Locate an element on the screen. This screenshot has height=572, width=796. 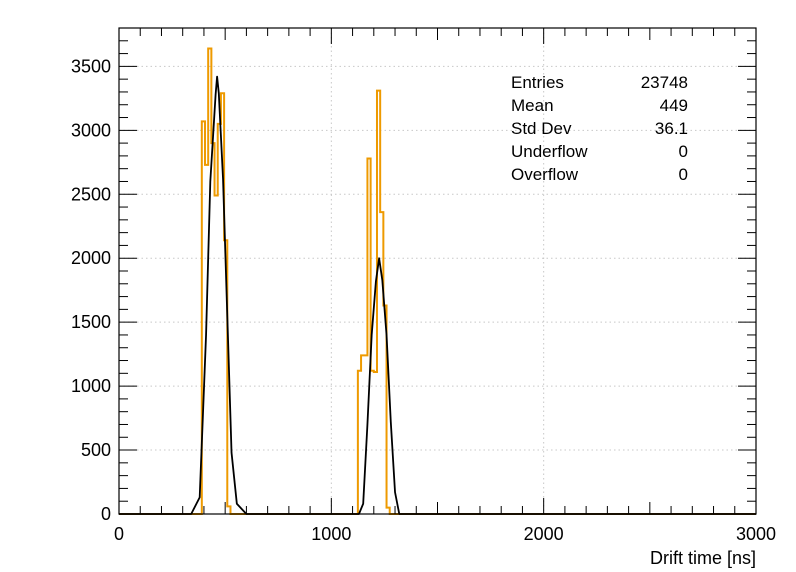
x-tick-label: 3000 is located at coordinates (756, 534).